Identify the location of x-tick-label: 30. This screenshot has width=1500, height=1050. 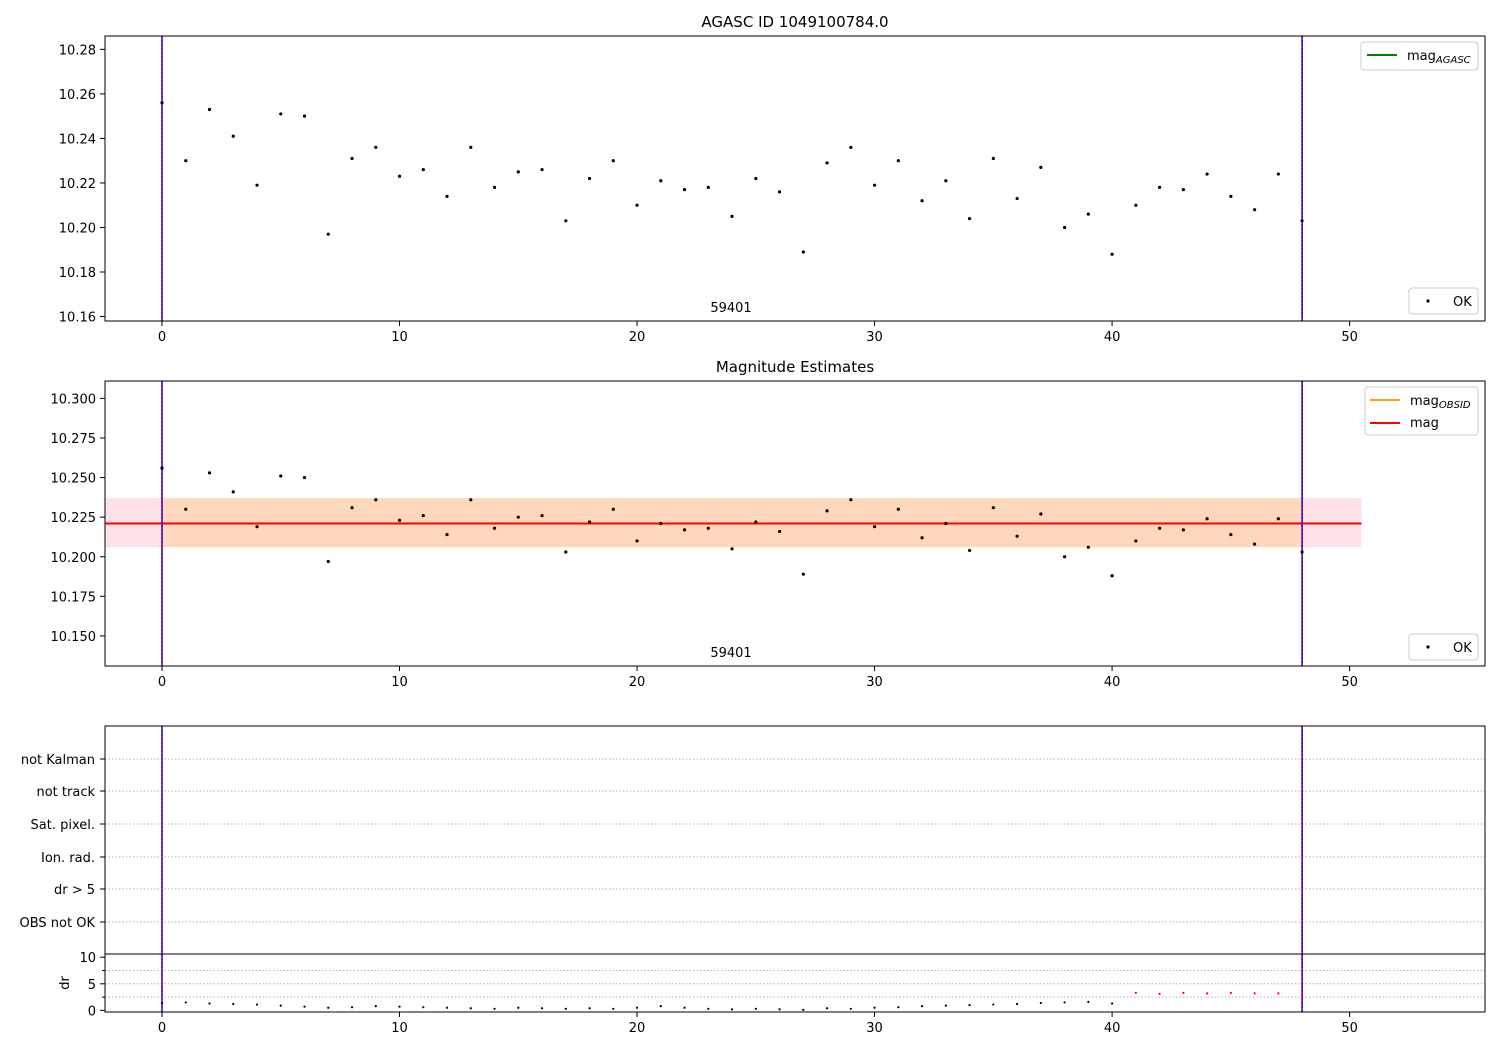
(874, 682).